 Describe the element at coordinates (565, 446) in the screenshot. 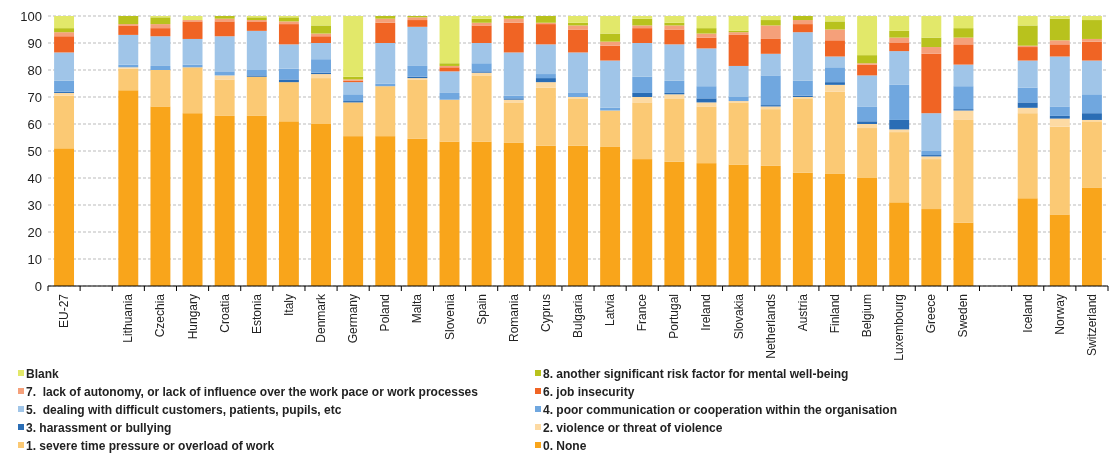

I see `legend-label: 0. None` at that location.